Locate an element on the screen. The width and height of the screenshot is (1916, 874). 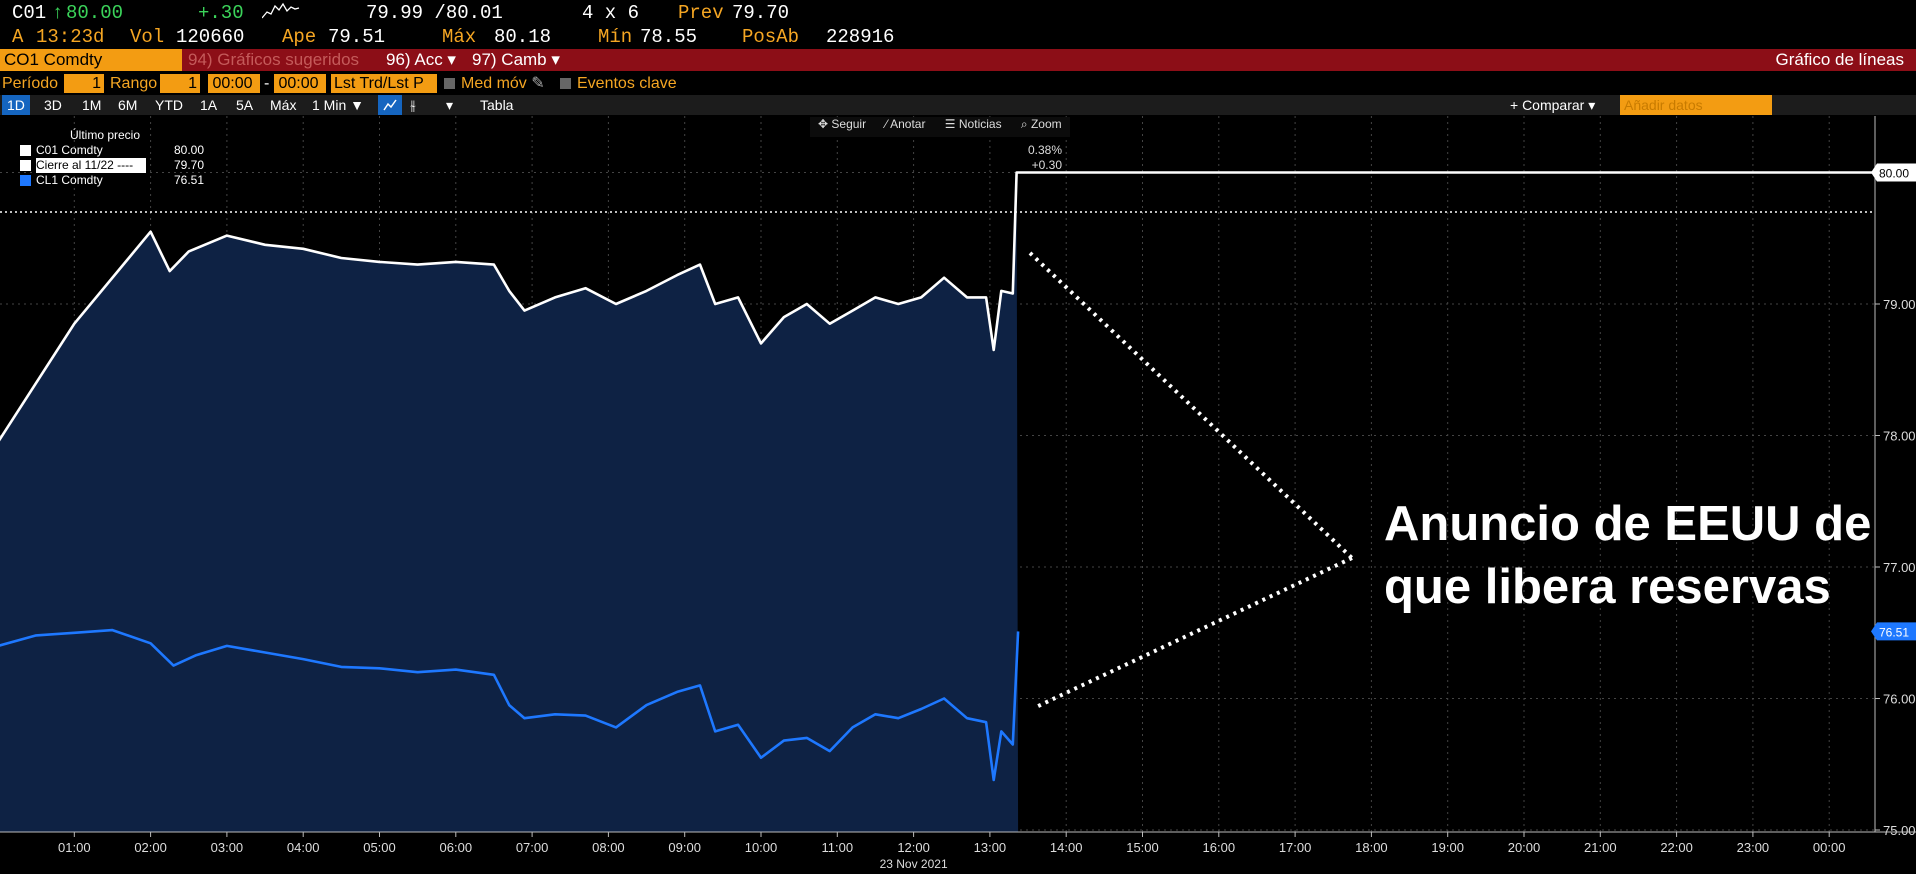
vol-value: 120660 is located at coordinates (210, 37).